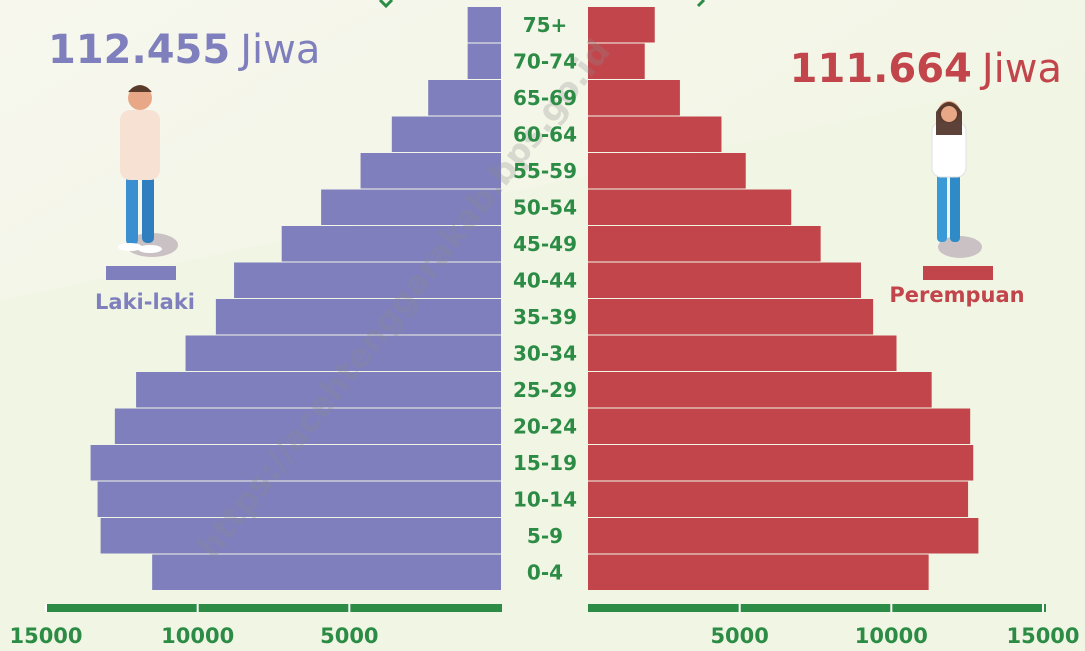 This screenshot has height=651, width=1085. I want to click on category-label: 40-44, so click(545, 280).